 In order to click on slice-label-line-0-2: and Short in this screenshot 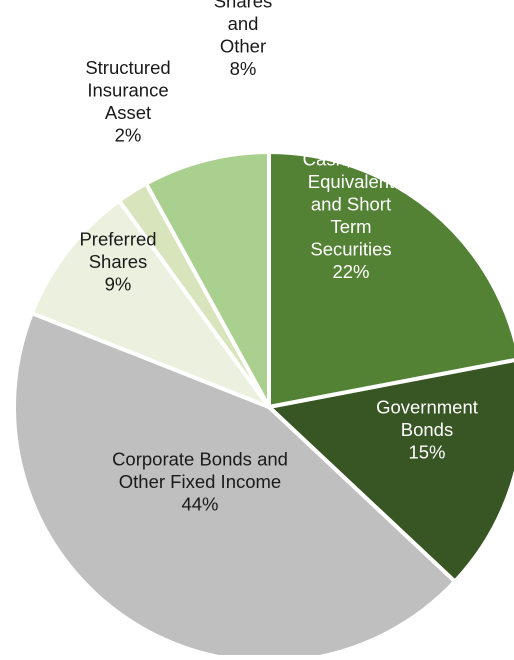, I will do `click(351, 204)`.